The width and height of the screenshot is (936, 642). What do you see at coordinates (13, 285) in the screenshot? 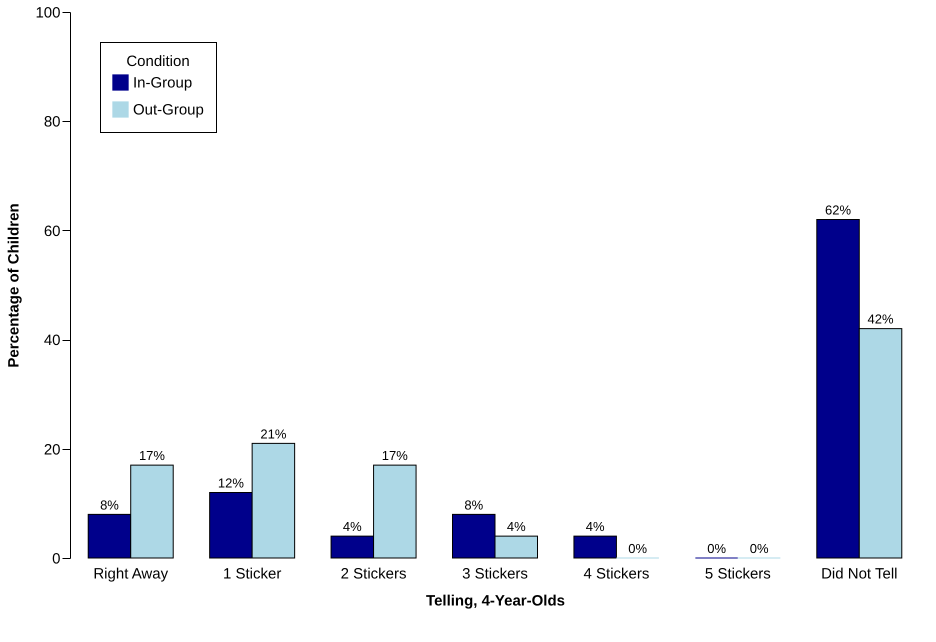
I see `y-axis-title: Percentage of Children` at bounding box center [13, 285].